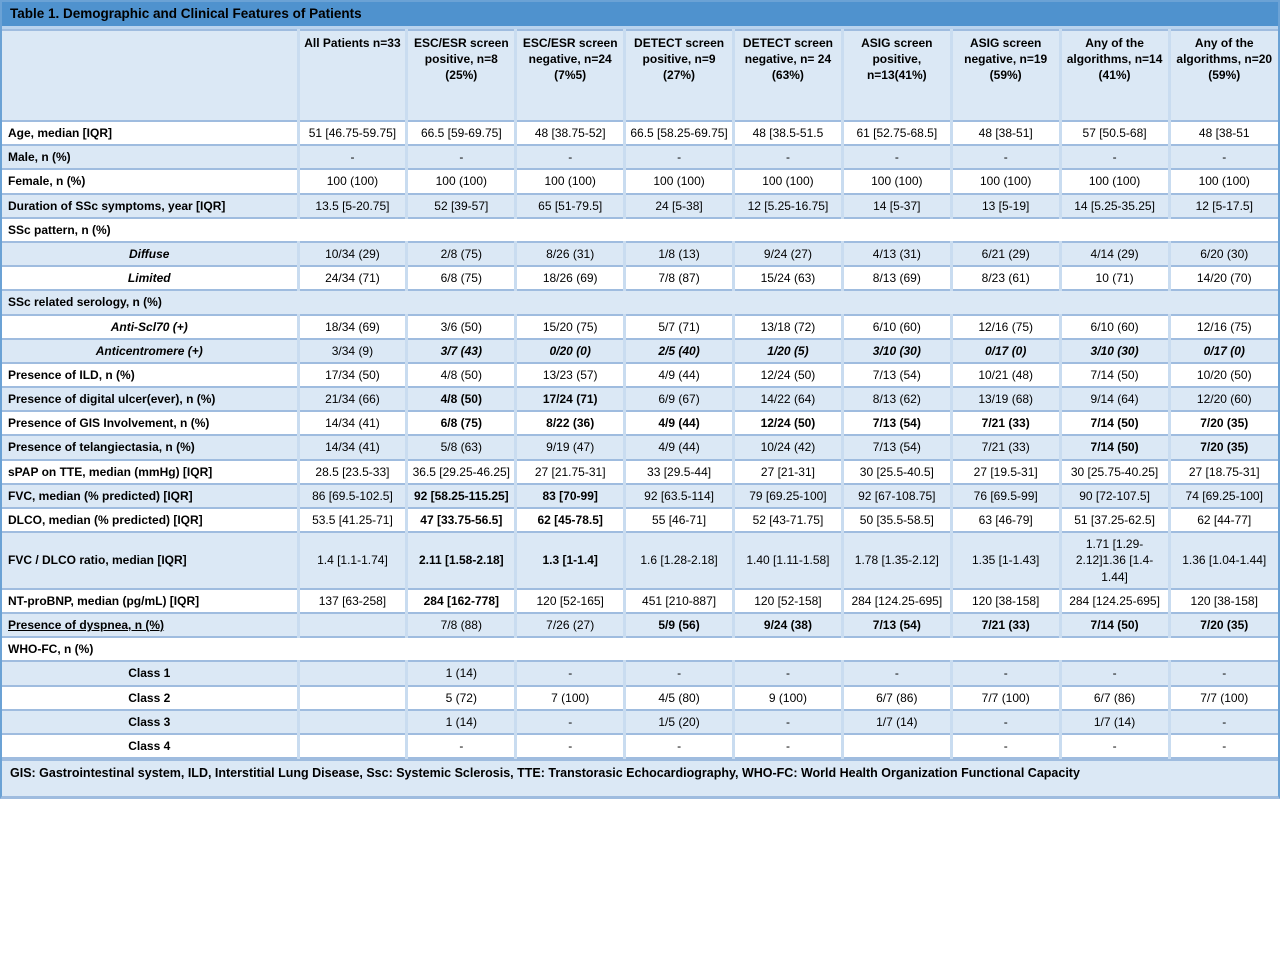 The width and height of the screenshot is (1280, 967). I want to click on cell: 30 [25.75-40.25], so click(1114, 471).